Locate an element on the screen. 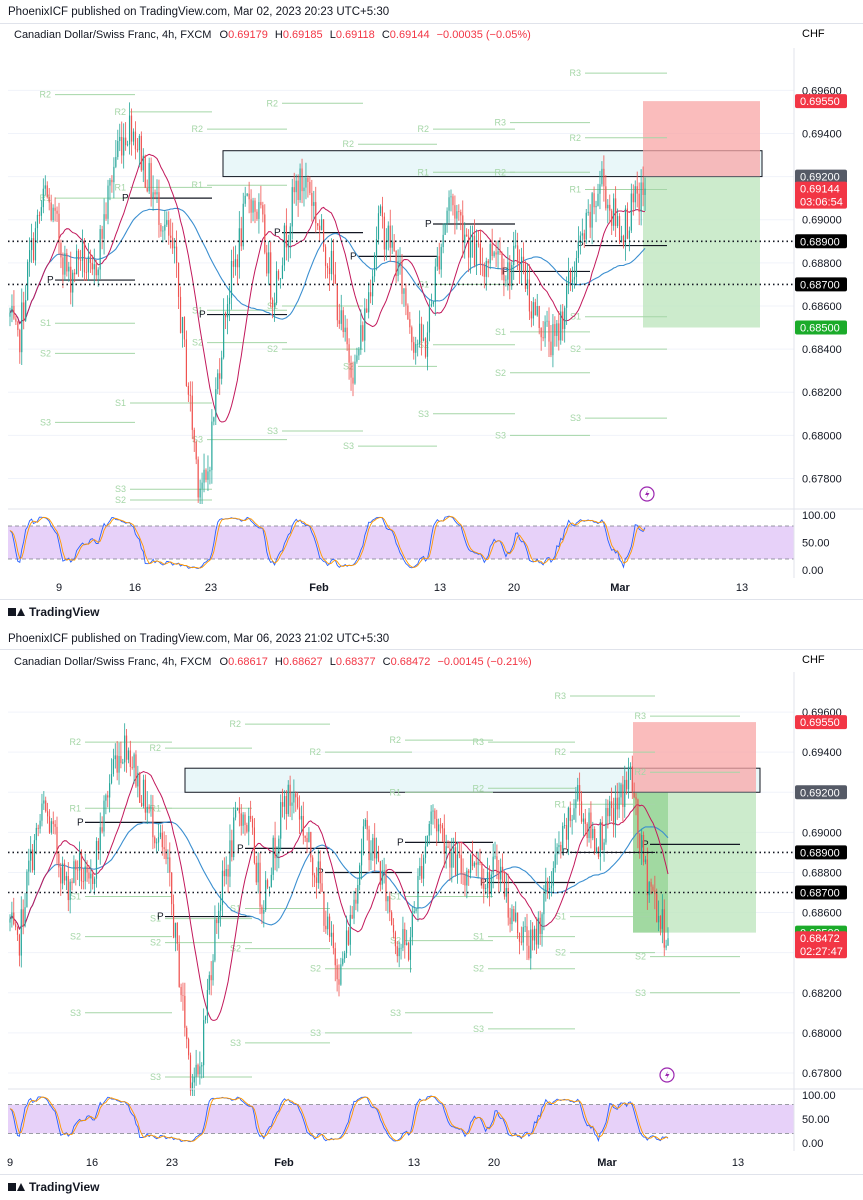 Image resolution: width=863 pixels, height=1200 pixels. pivot-label: S2 is located at coordinates (155, 943).